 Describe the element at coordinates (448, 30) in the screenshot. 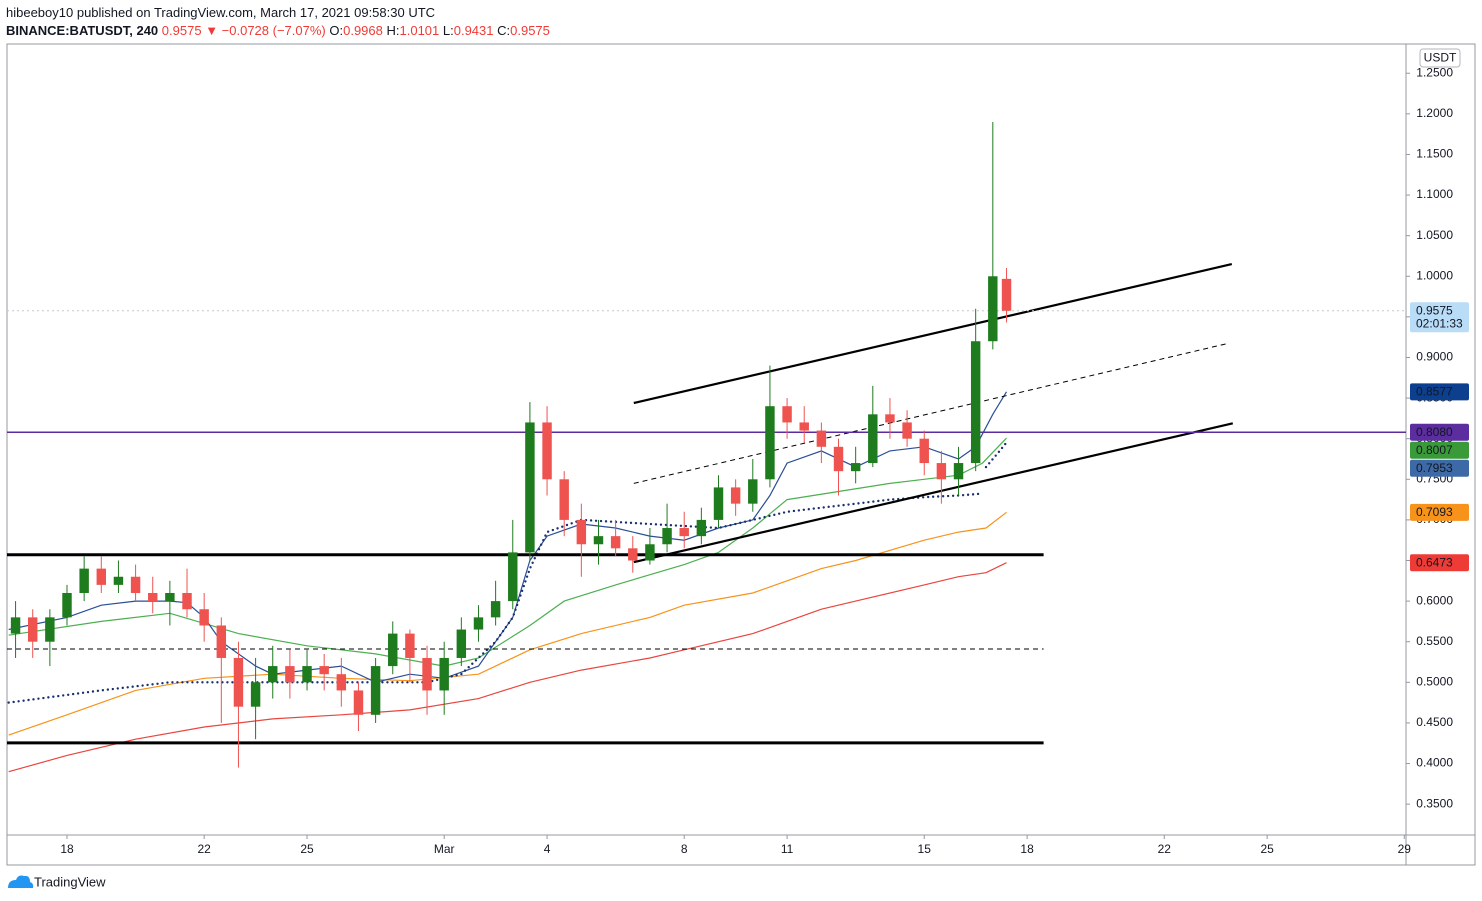

I see `ohlc-label: L:` at that location.